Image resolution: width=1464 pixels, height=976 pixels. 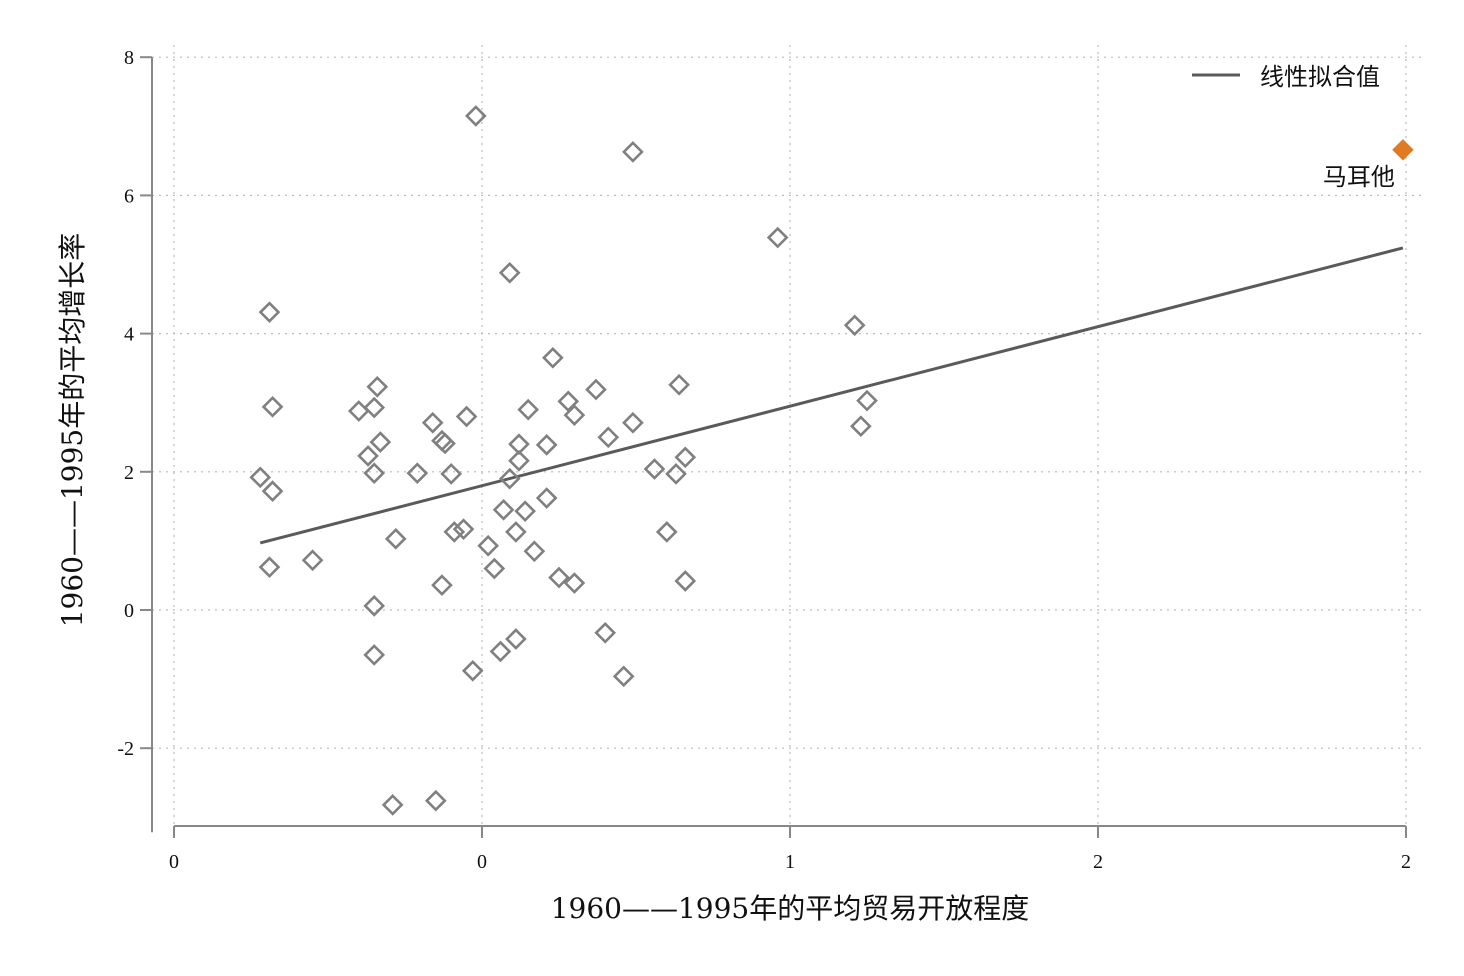 What do you see at coordinates (790, 862) in the screenshot?
I see `x-tick-label: 1` at bounding box center [790, 862].